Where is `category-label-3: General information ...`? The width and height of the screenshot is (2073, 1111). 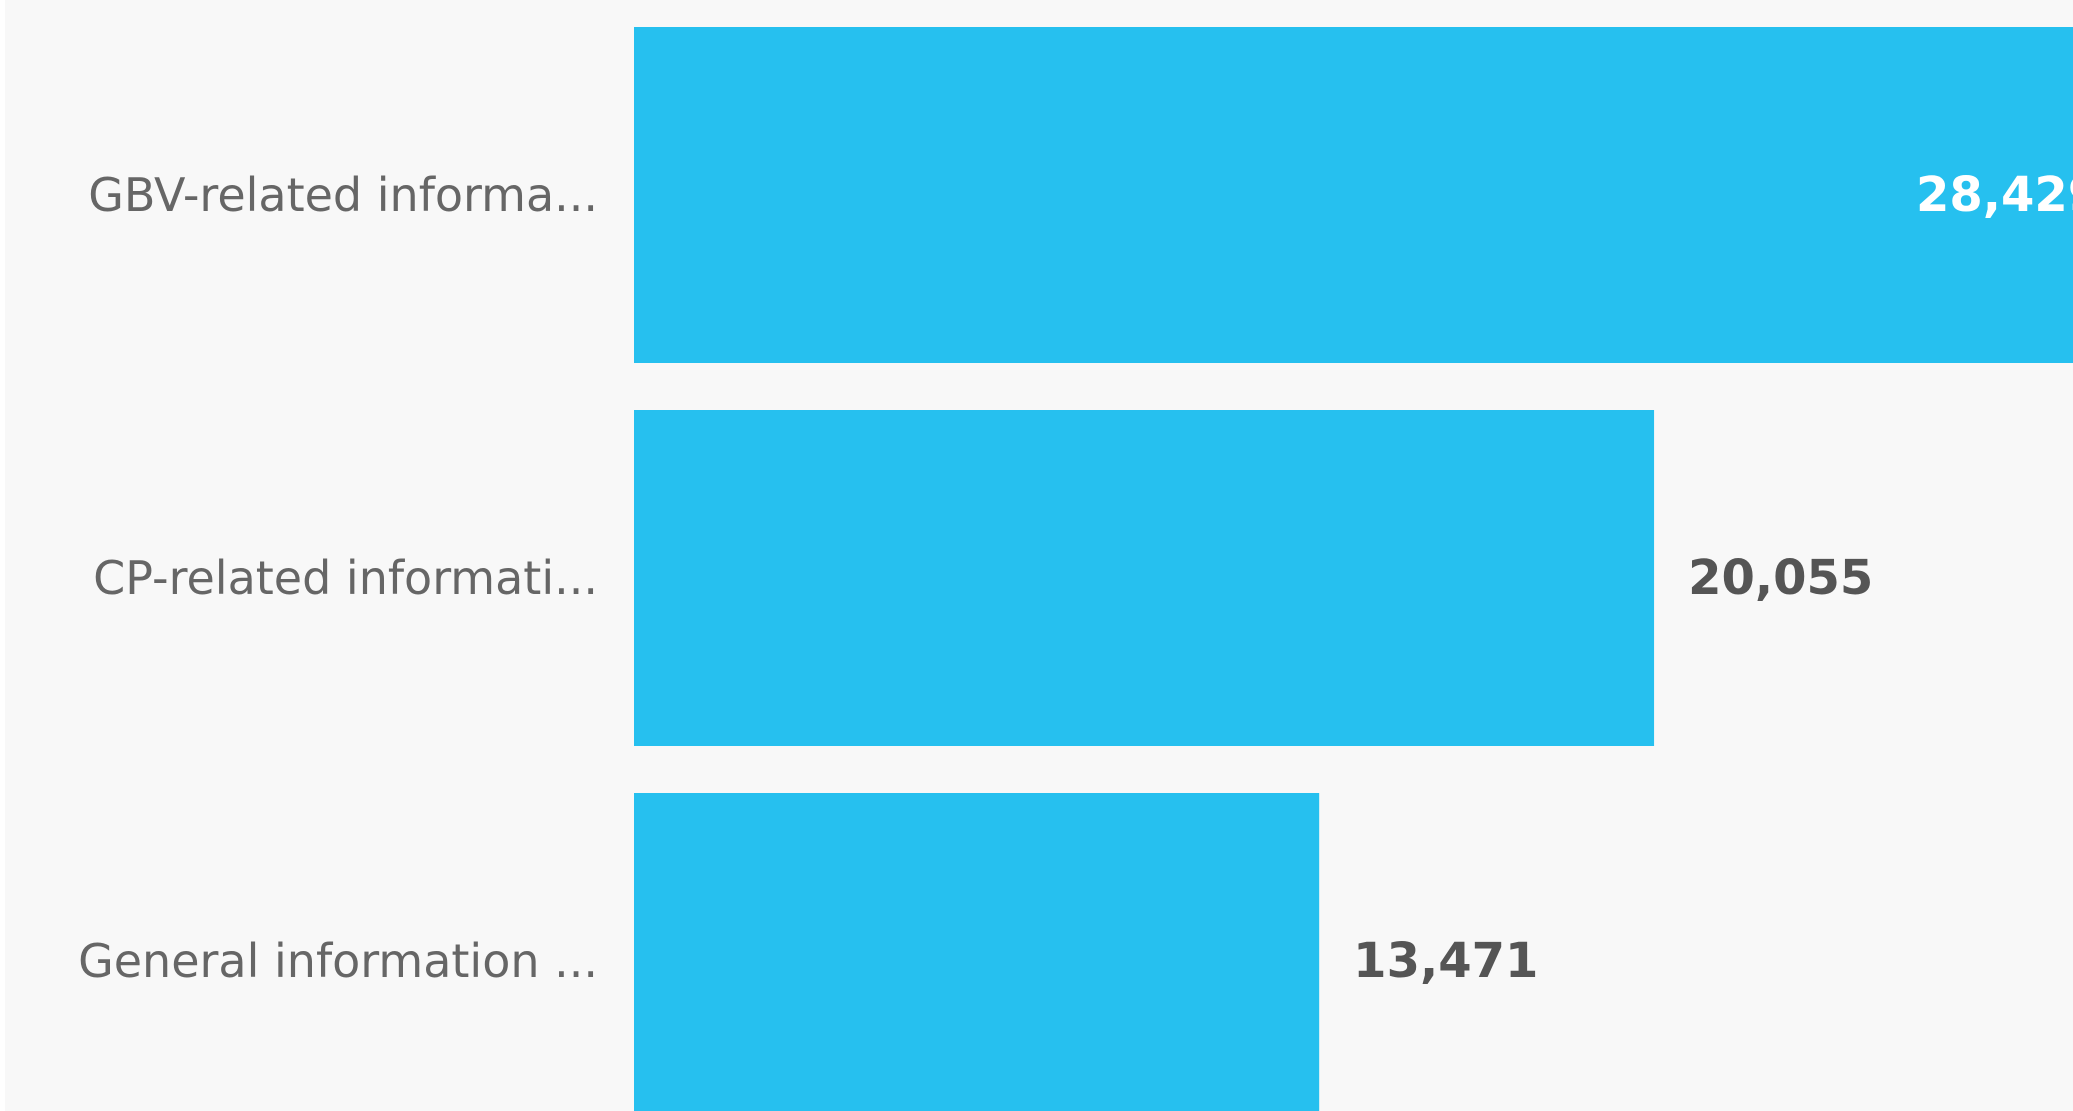 category-label-3: General information ... is located at coordinates (338, 961).